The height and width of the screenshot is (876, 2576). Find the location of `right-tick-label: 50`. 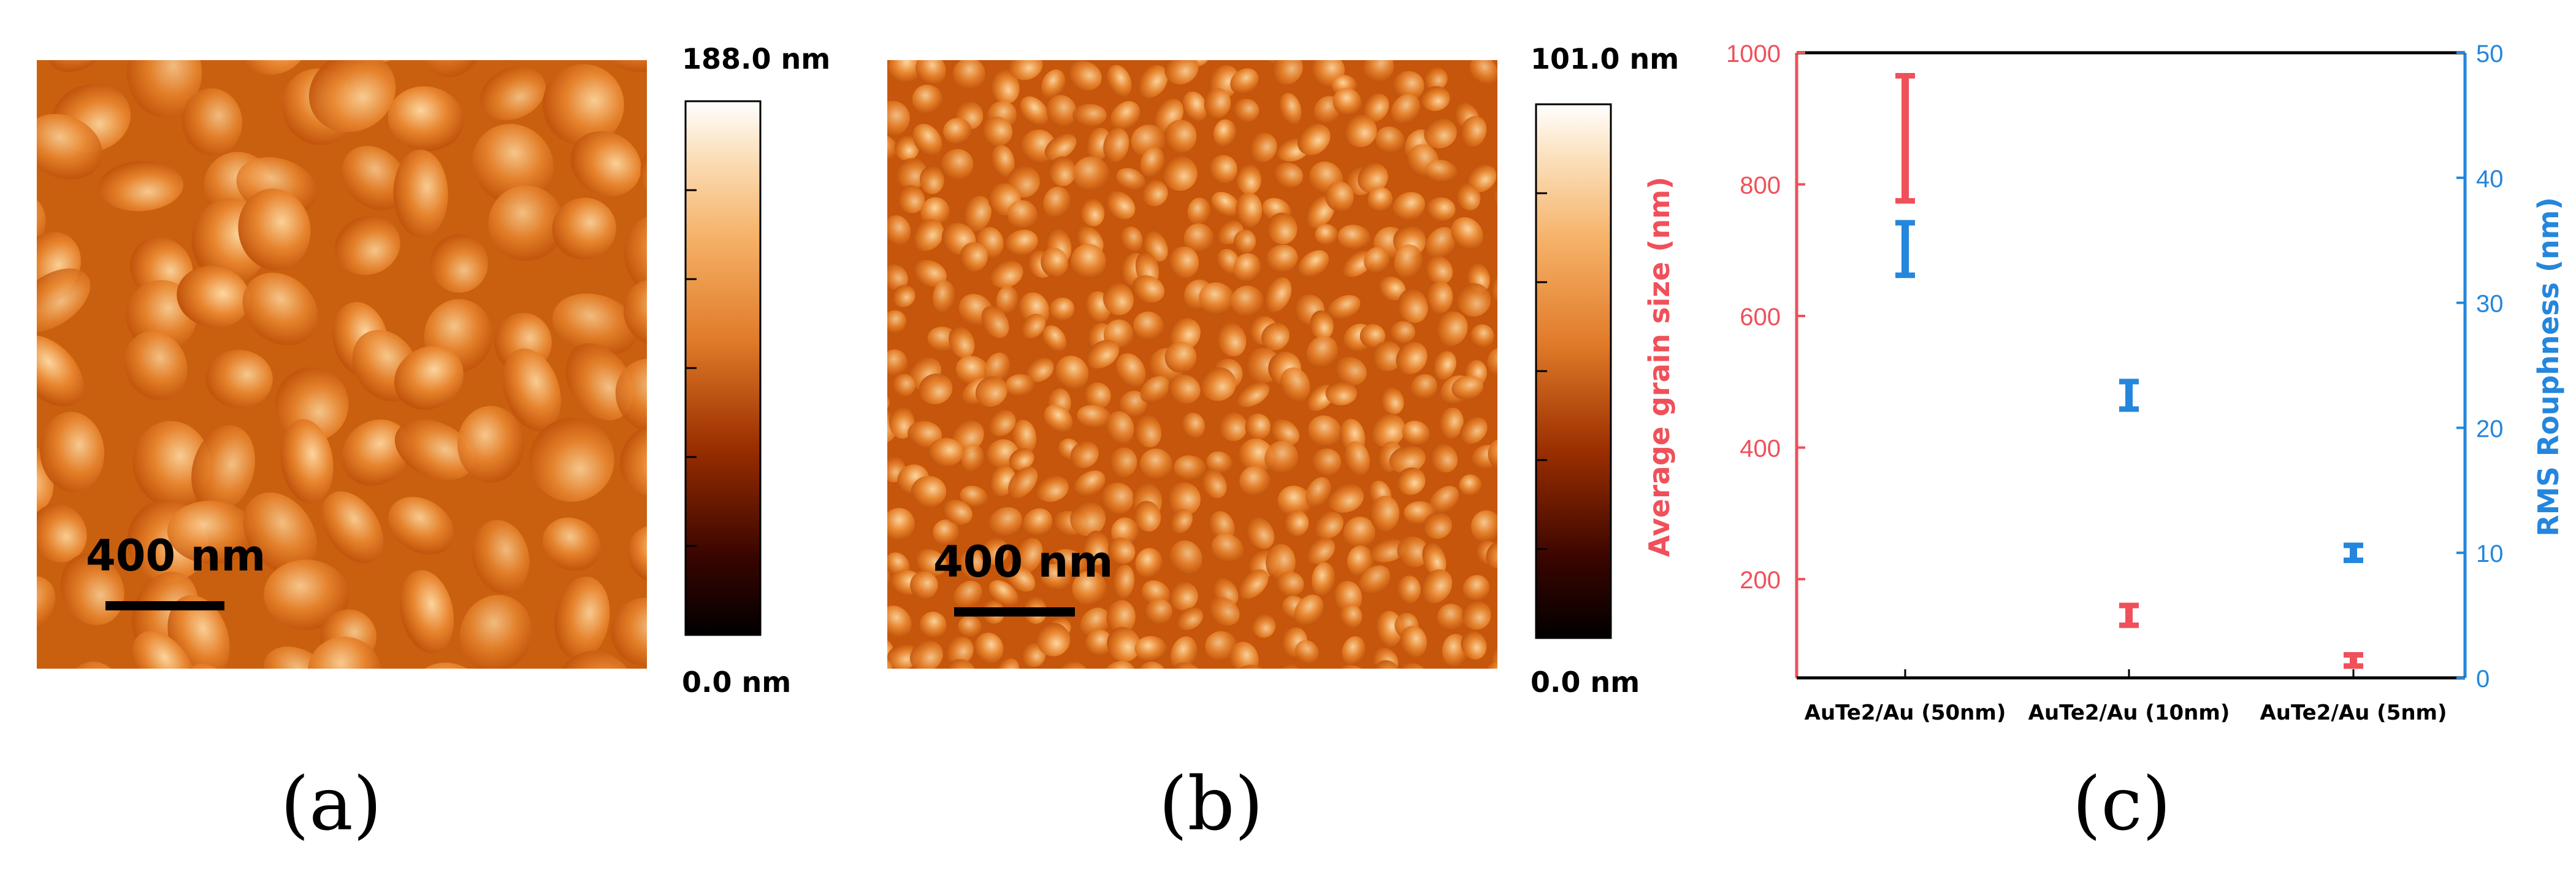

right-tick-label: 50 is located at coordinates (2490, 54).